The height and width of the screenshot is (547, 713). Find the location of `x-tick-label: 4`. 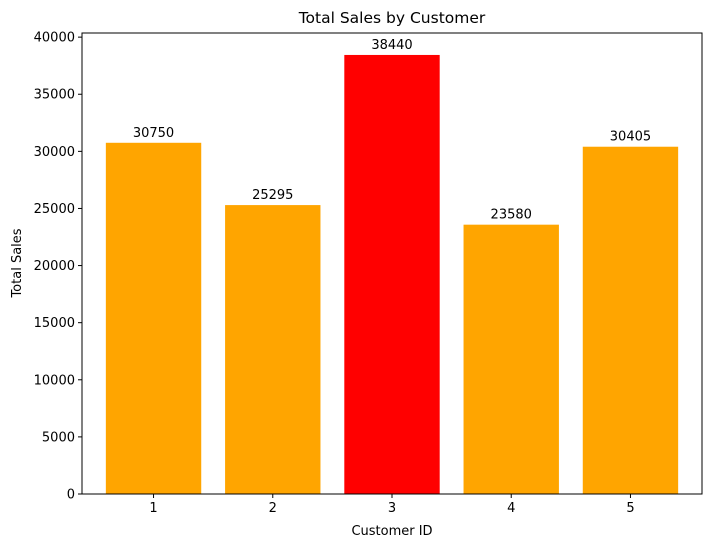

x-tick-label: 4 is located at coordinates (511, 508).